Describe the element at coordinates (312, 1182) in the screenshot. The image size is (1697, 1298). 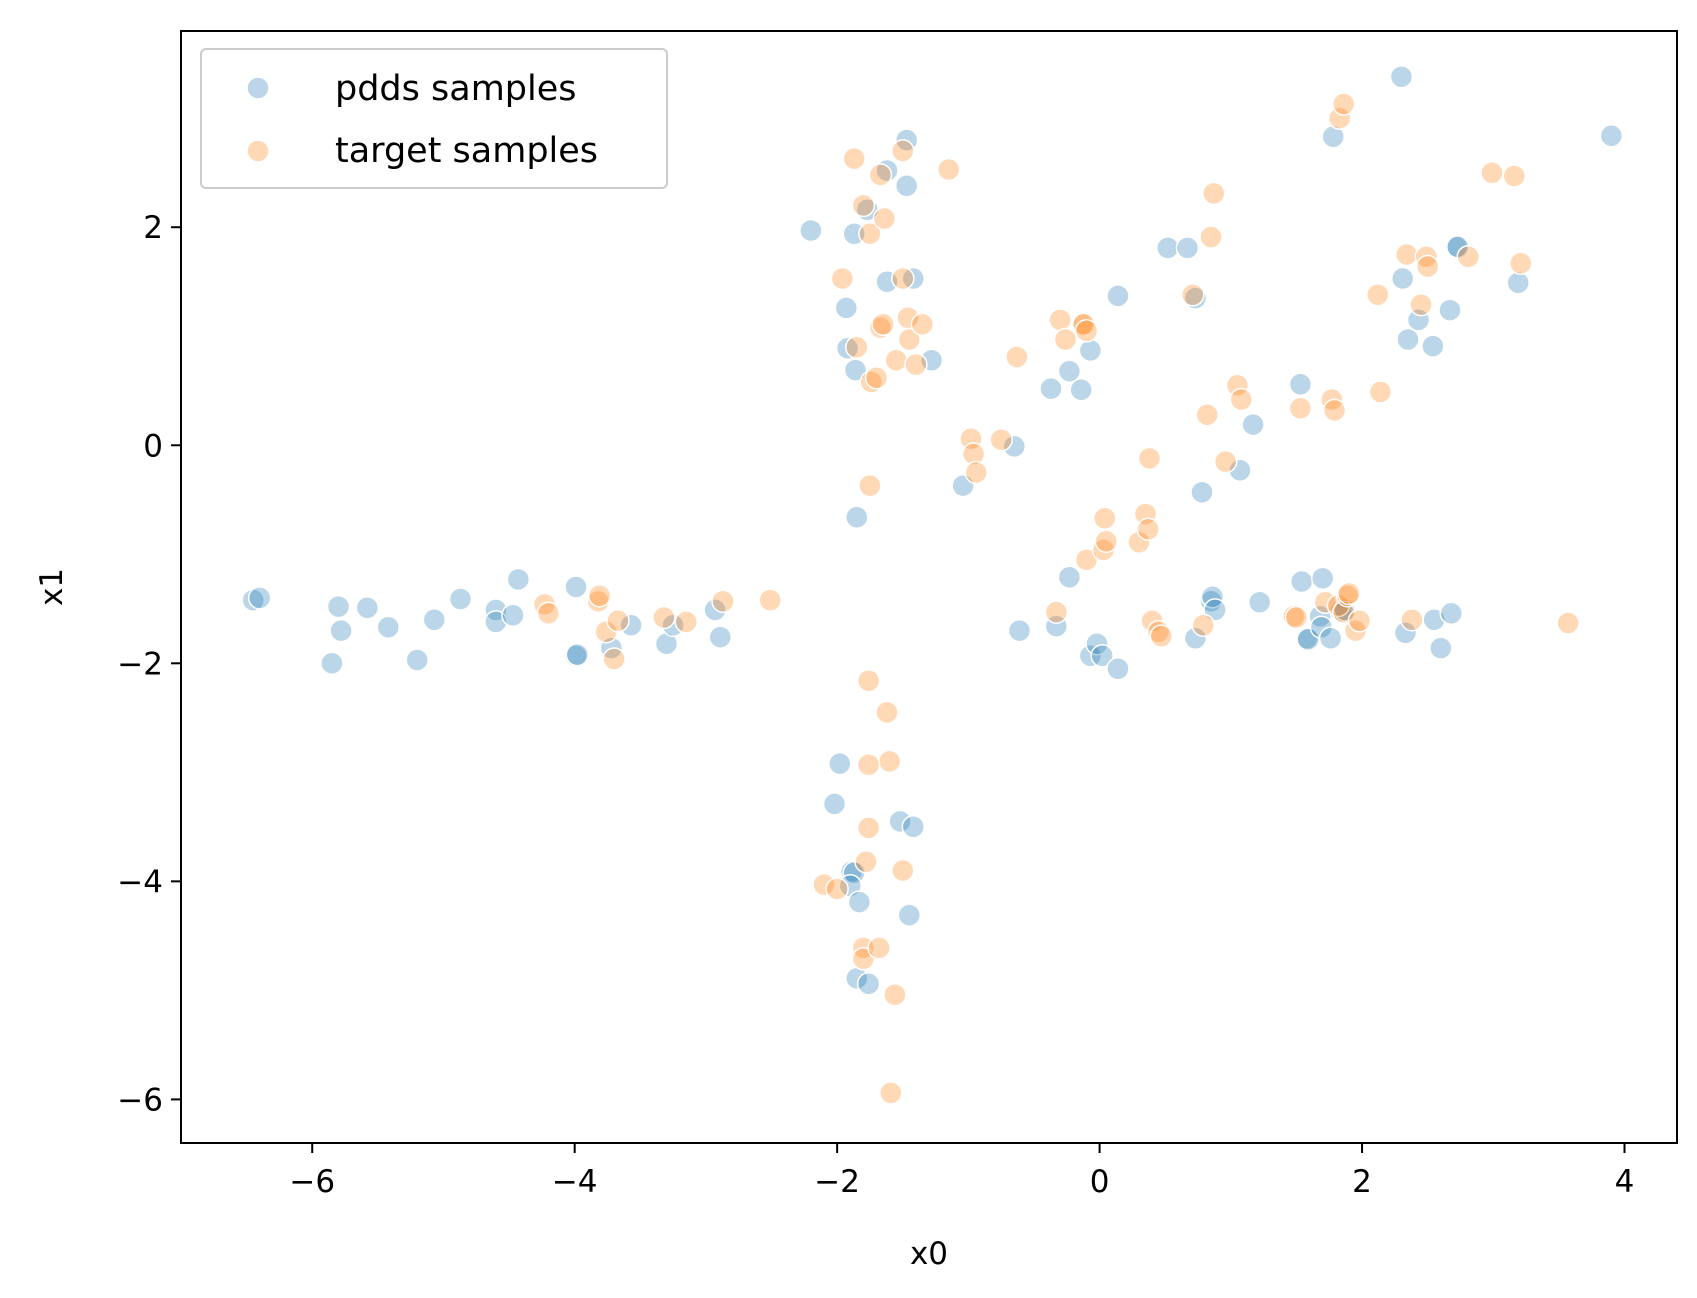
I see `x-tick-label: −6` at that location.